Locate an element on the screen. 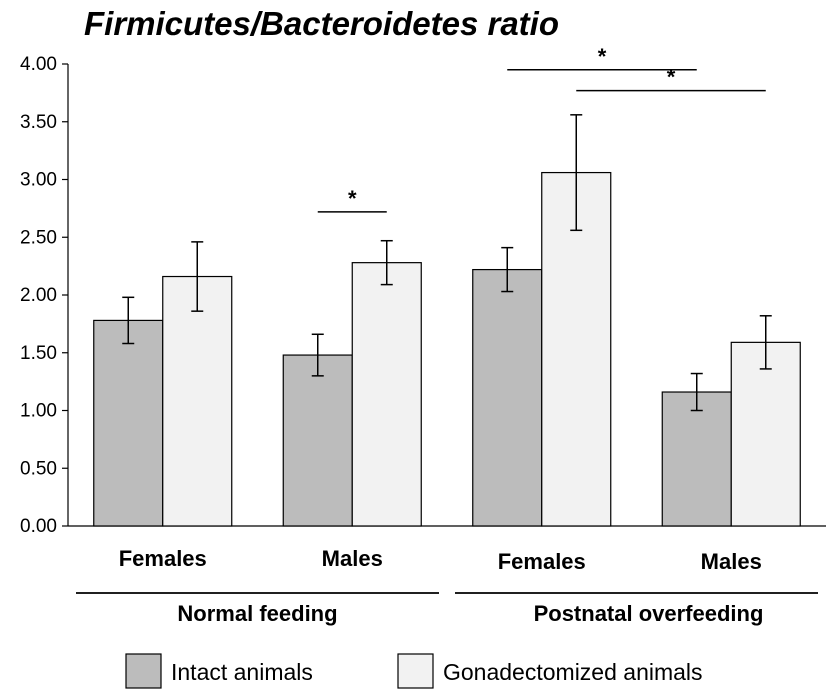  y-tick-label: 1.50 is located at coordinates (38, 353).